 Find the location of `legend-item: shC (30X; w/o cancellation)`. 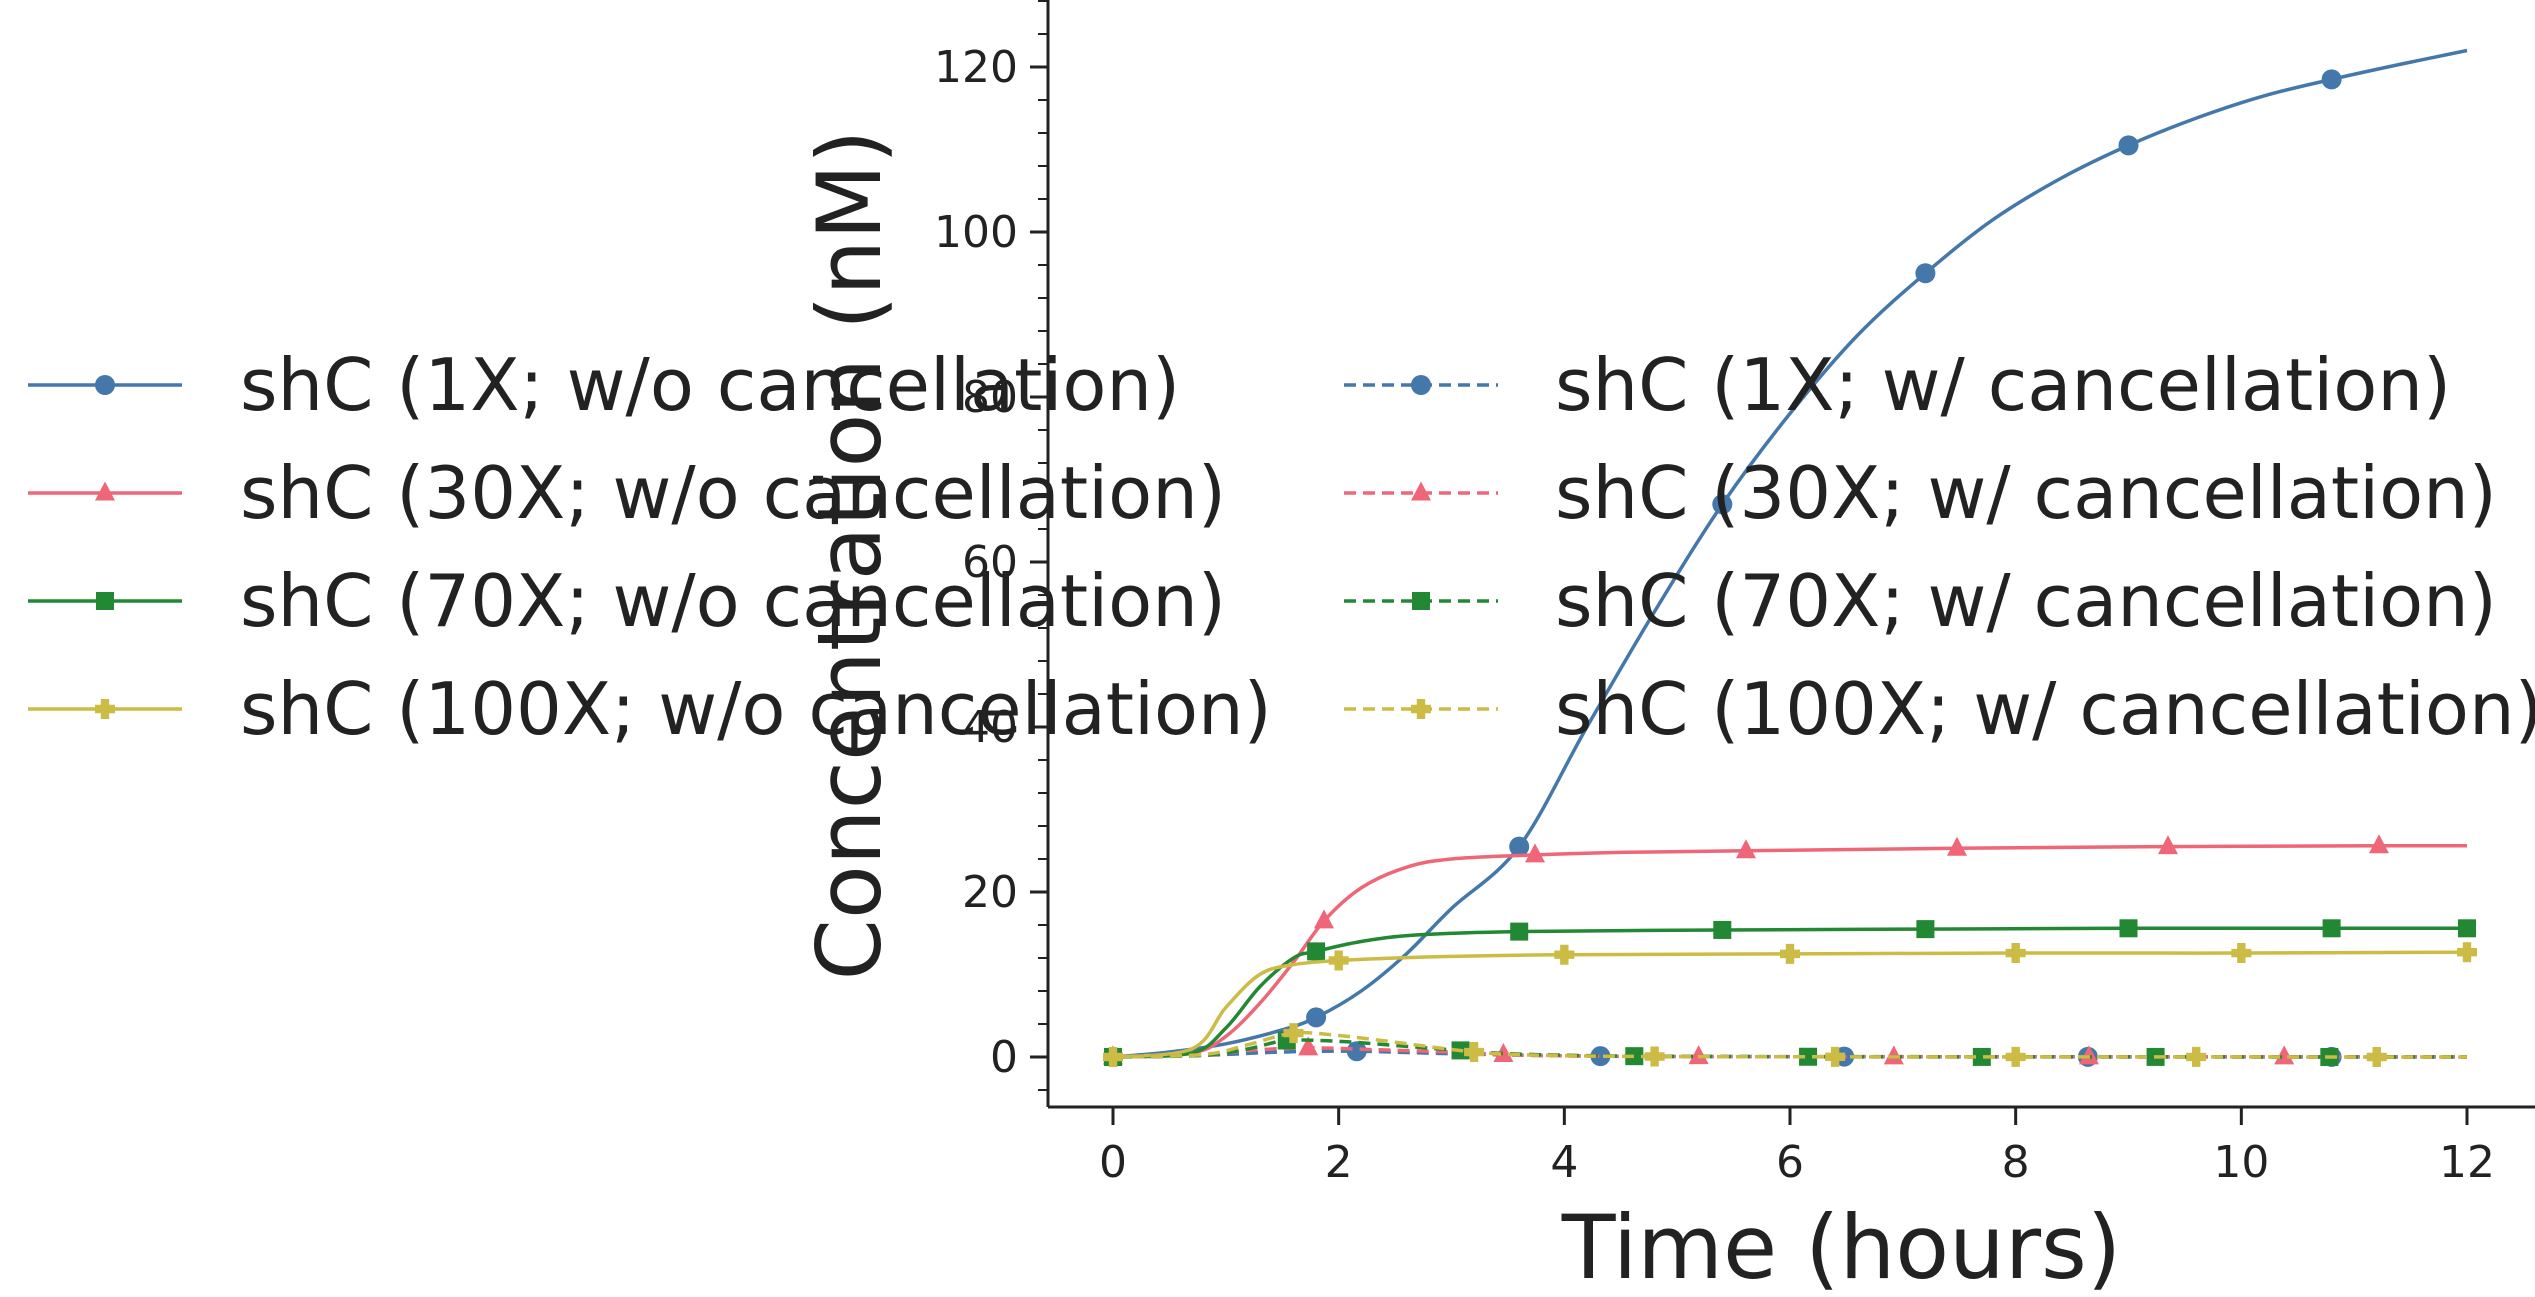

legend-item: shC (30X; w/o cancellation) is located at coordinates (627, 493).